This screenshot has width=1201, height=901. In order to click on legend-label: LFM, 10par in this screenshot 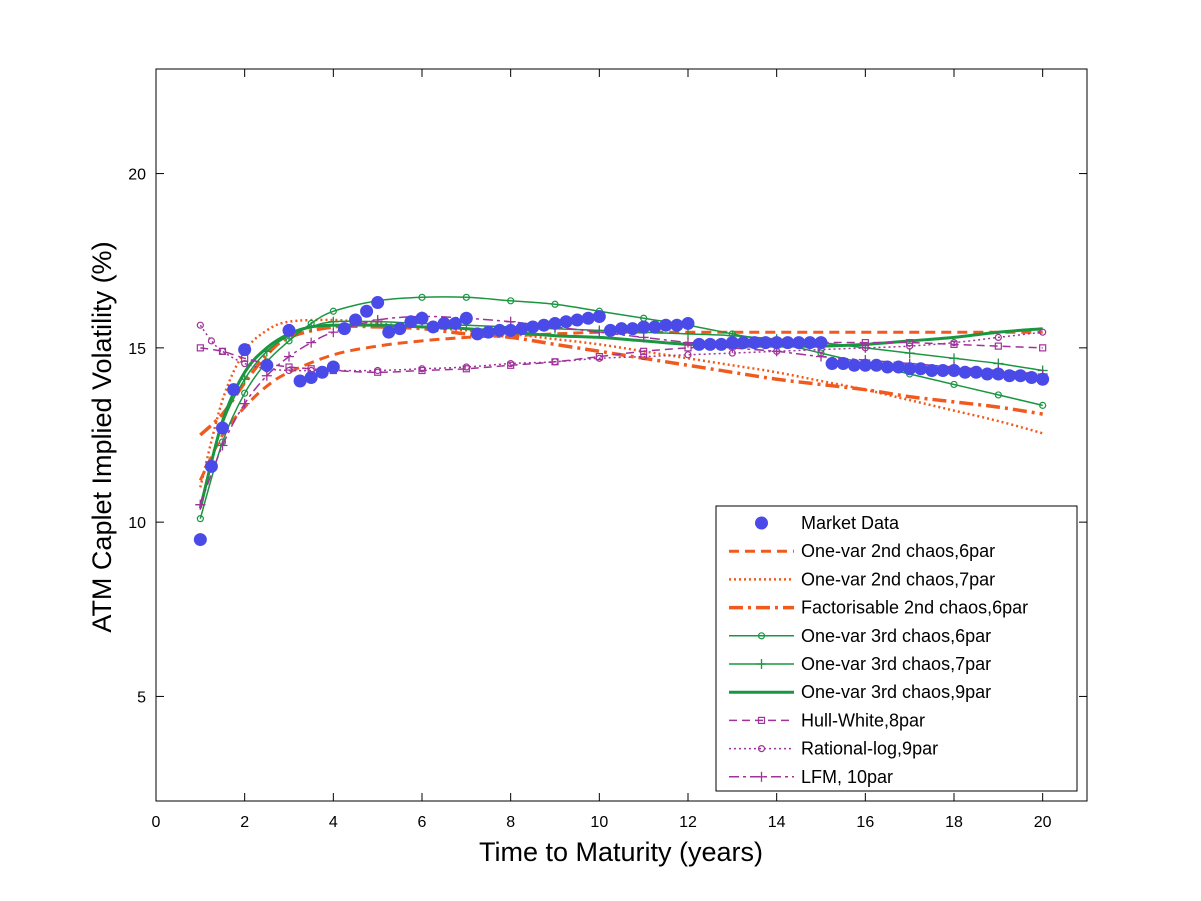, I will do `click(847, 777)`.